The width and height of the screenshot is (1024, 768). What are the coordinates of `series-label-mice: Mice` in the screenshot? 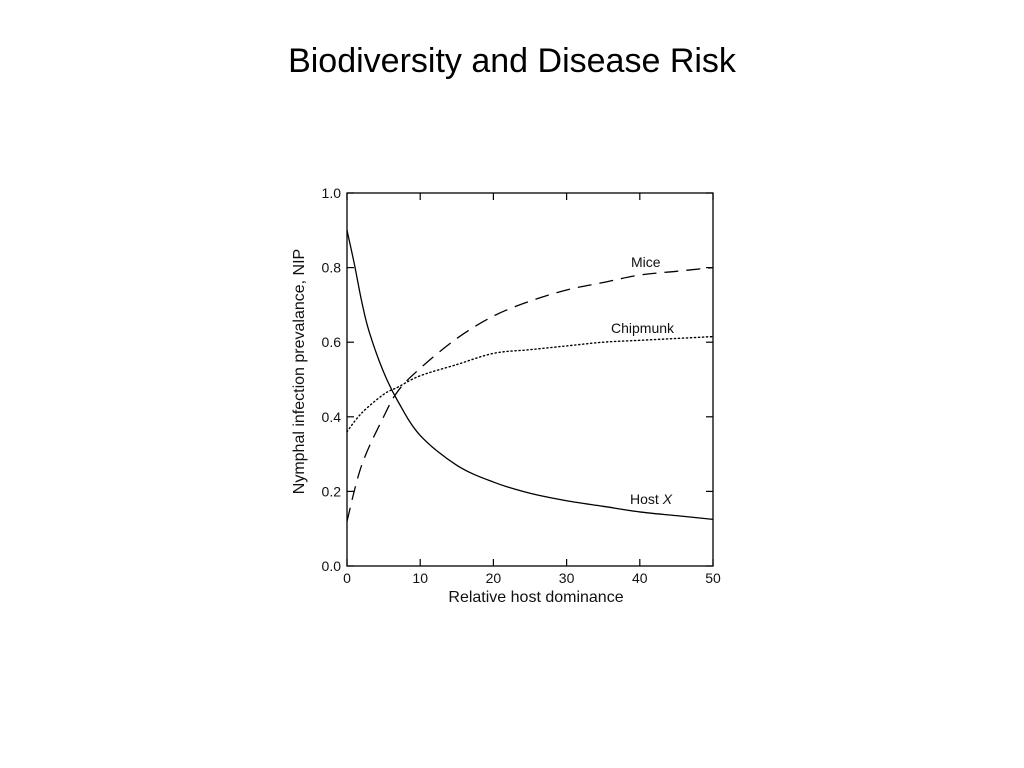 It's located at (646, 262).